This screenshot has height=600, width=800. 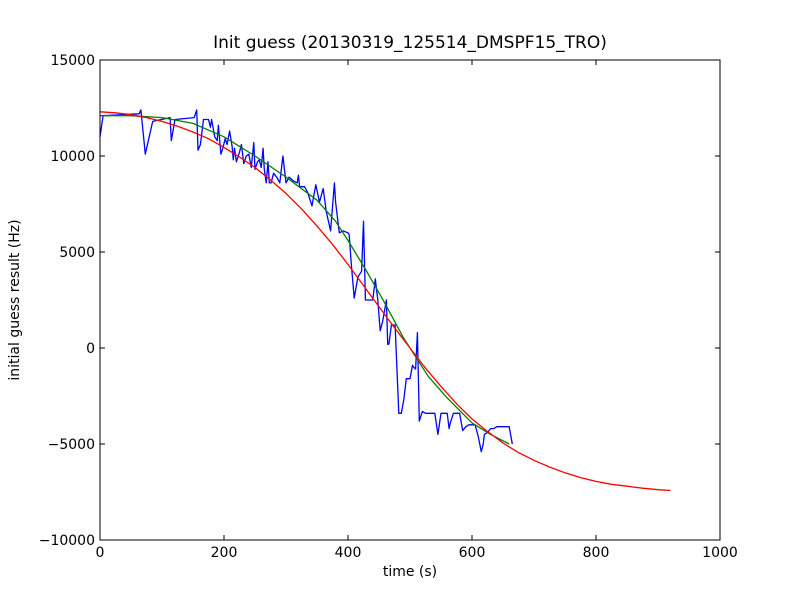 What do you see at coordinates (77, 253) in the screenshot?
I see `y-tick-label: 5000` at bounding box center [77, 253].